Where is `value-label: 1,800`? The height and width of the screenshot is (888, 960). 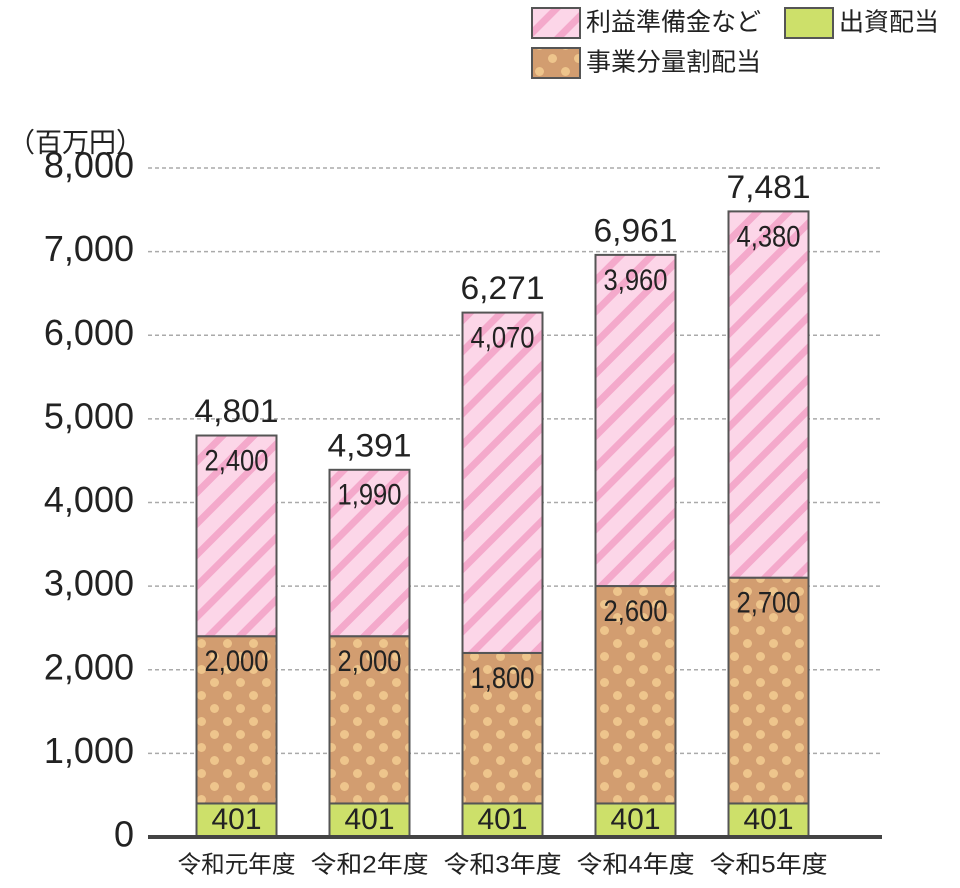
value-label: 1,800 is located at coordinates (503, 678).